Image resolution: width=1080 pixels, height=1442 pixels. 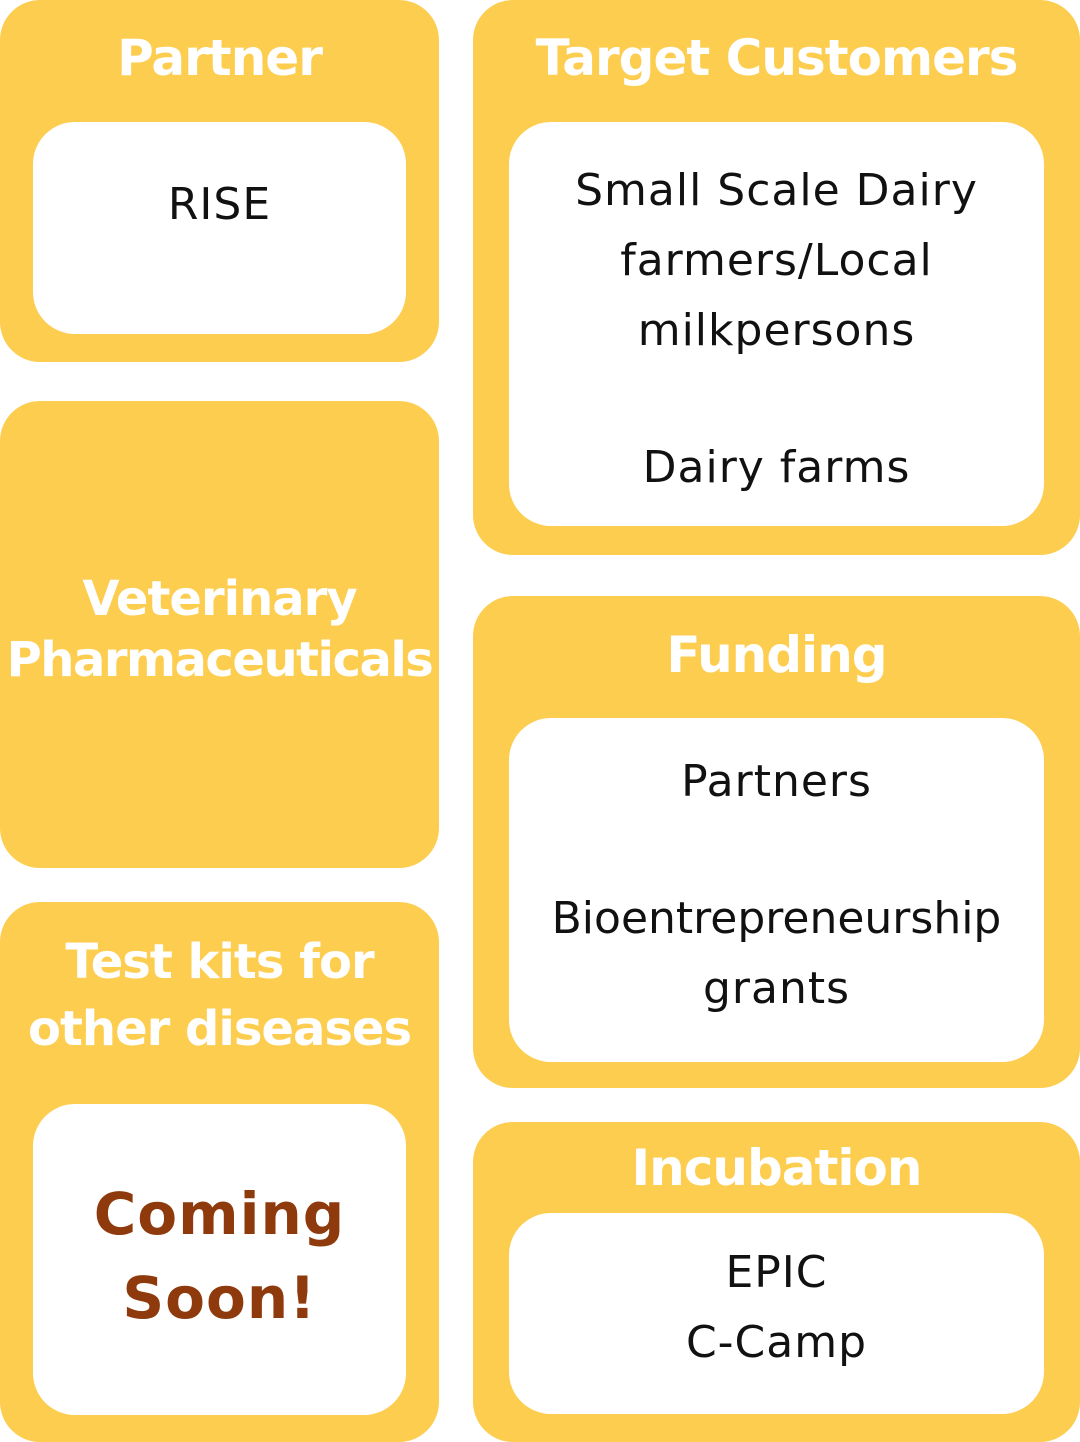 What do you see at coordinates (776, 988) in the screenshot?
I see `funding-item-grants: grants` at bounding box center [776, 988].